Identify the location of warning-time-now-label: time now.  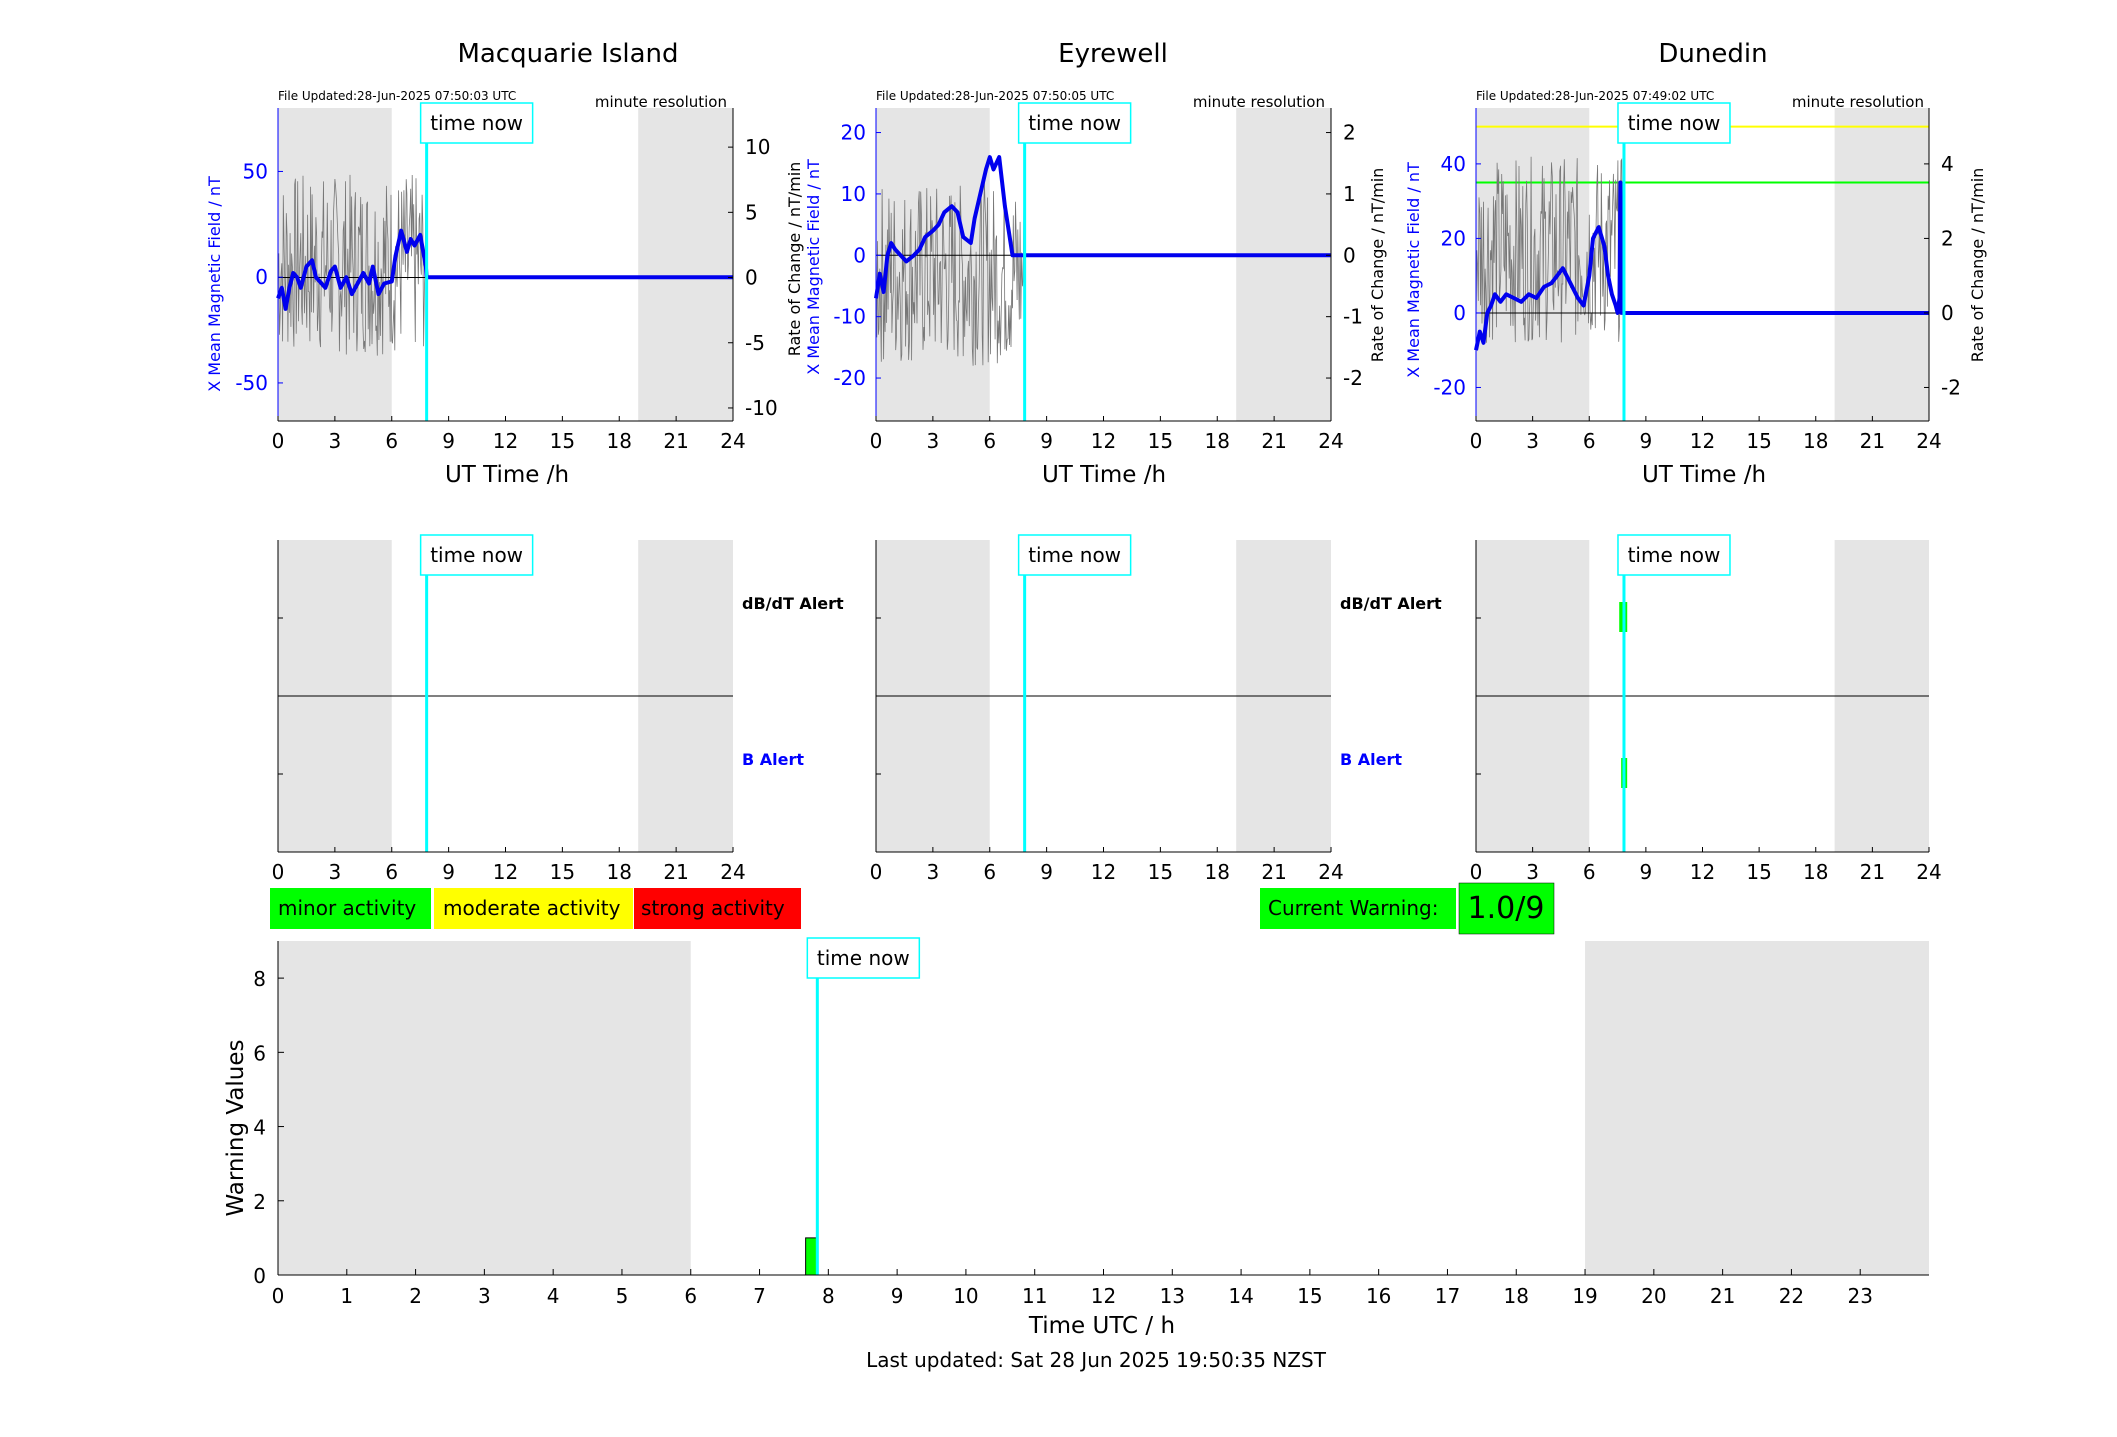
(863, 958).